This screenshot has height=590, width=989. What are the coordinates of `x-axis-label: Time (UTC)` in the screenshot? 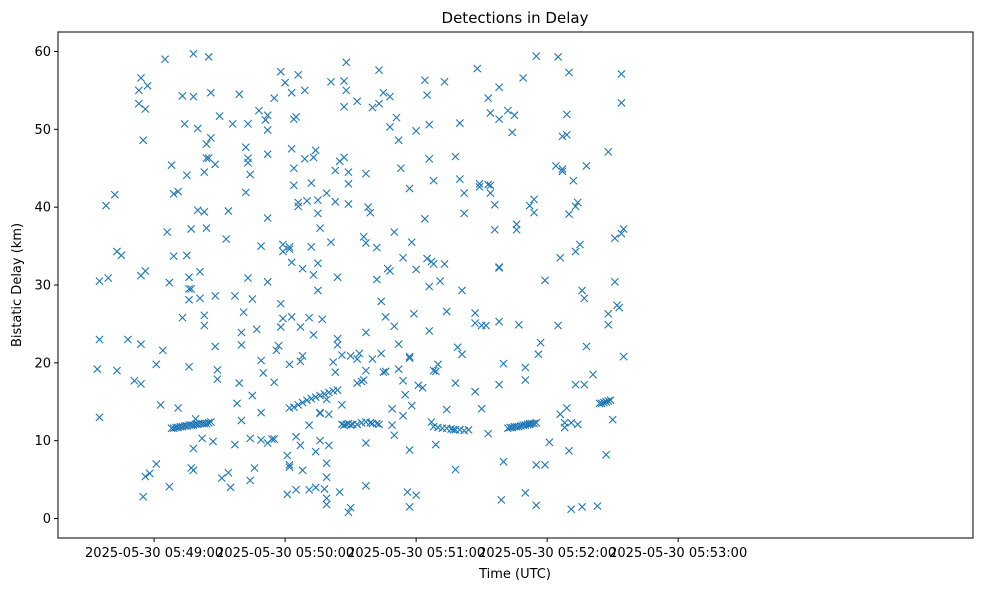 It's located at (514, 574).